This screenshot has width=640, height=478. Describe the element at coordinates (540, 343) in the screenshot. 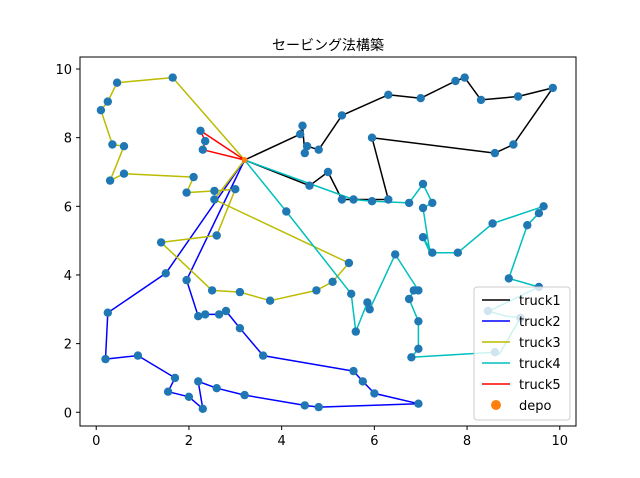

I see `legend-label-truck3: truck3` at that location.